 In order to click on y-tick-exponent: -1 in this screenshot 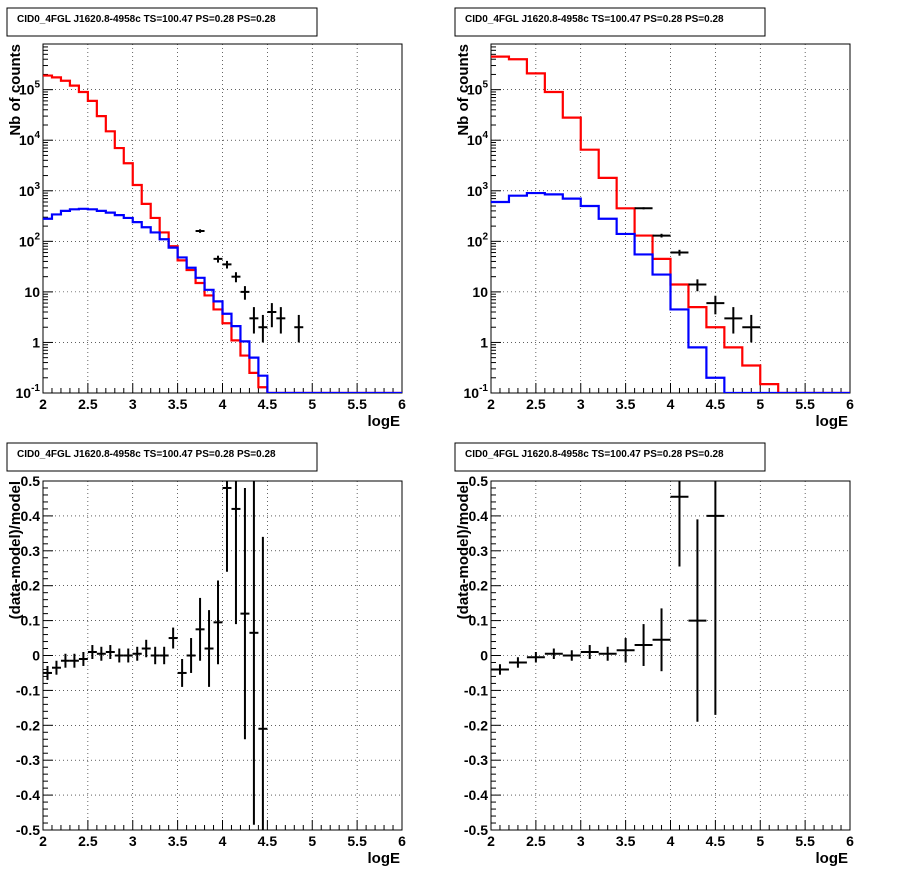, I will do `click(483, 388)`.